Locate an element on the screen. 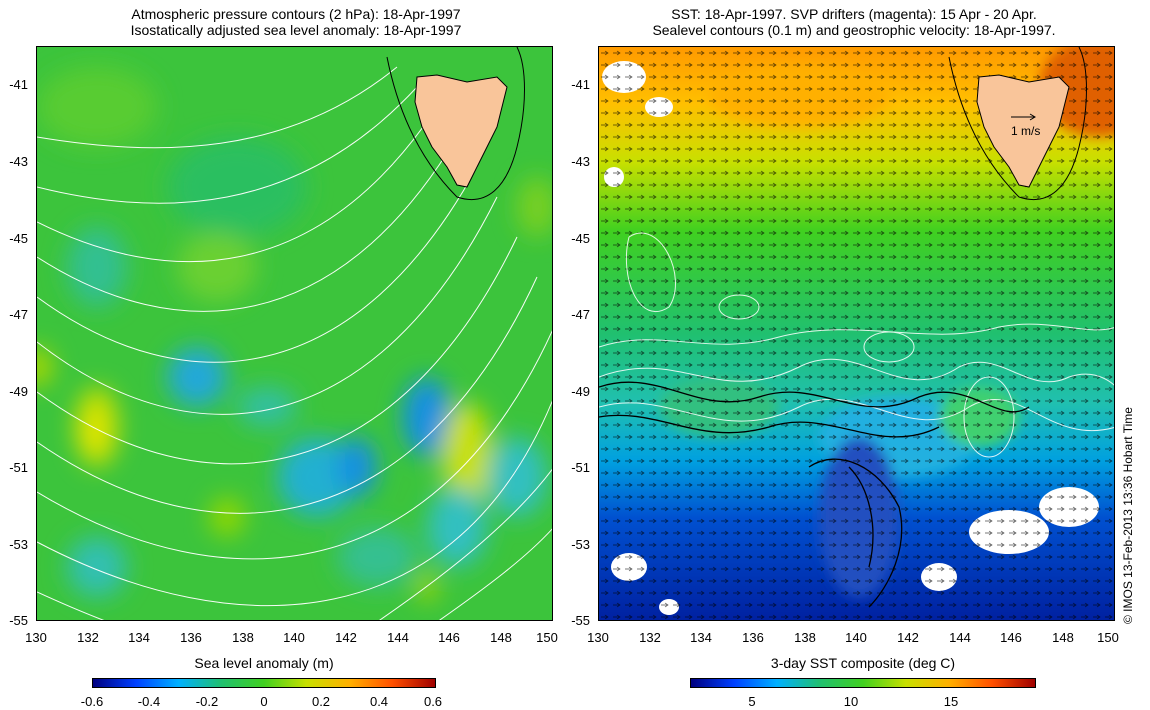 This screenshot has width=1150, height=710. sealevel-contours is located at coordinates (856, 345).